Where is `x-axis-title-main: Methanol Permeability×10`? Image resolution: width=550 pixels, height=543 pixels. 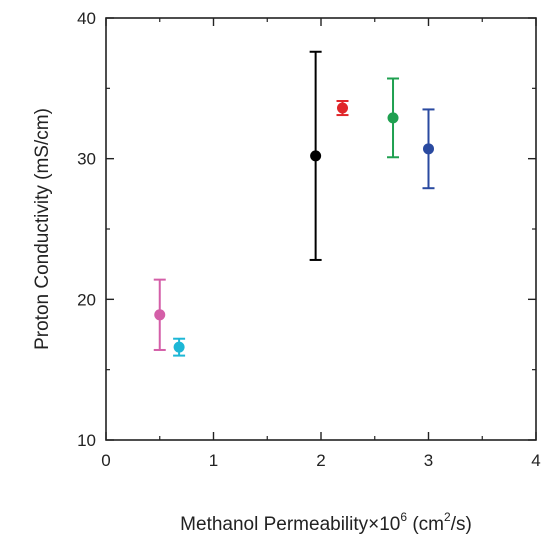 x-axis-title-main: Methanol Permeability×10 is located at coordinates (290, 524).